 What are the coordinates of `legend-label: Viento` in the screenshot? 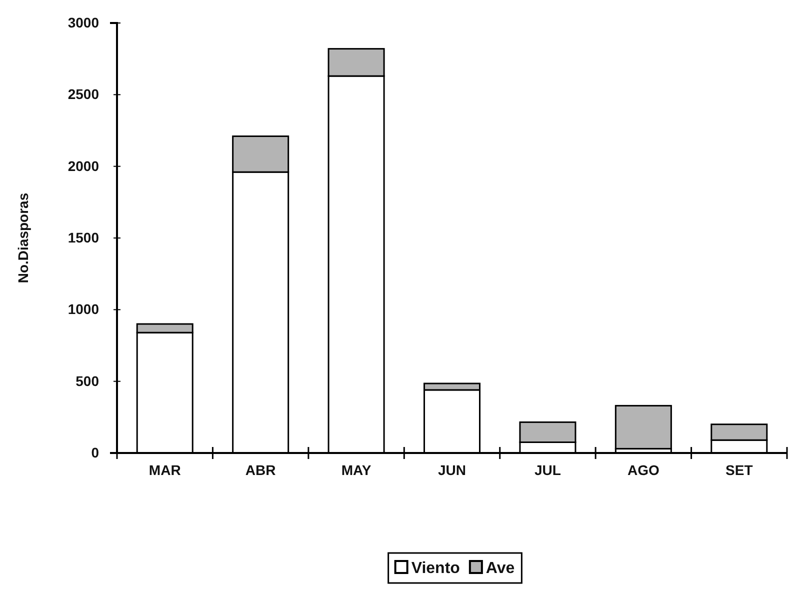 It's located at (435, 568).